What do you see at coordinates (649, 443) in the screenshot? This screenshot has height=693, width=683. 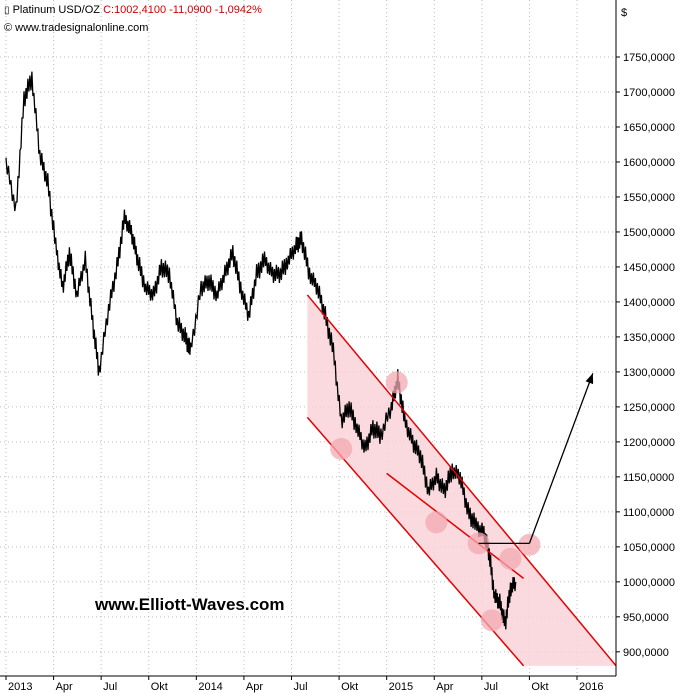 I see `y-tick-label: 1200,0000` at bounding box center [649, 443].